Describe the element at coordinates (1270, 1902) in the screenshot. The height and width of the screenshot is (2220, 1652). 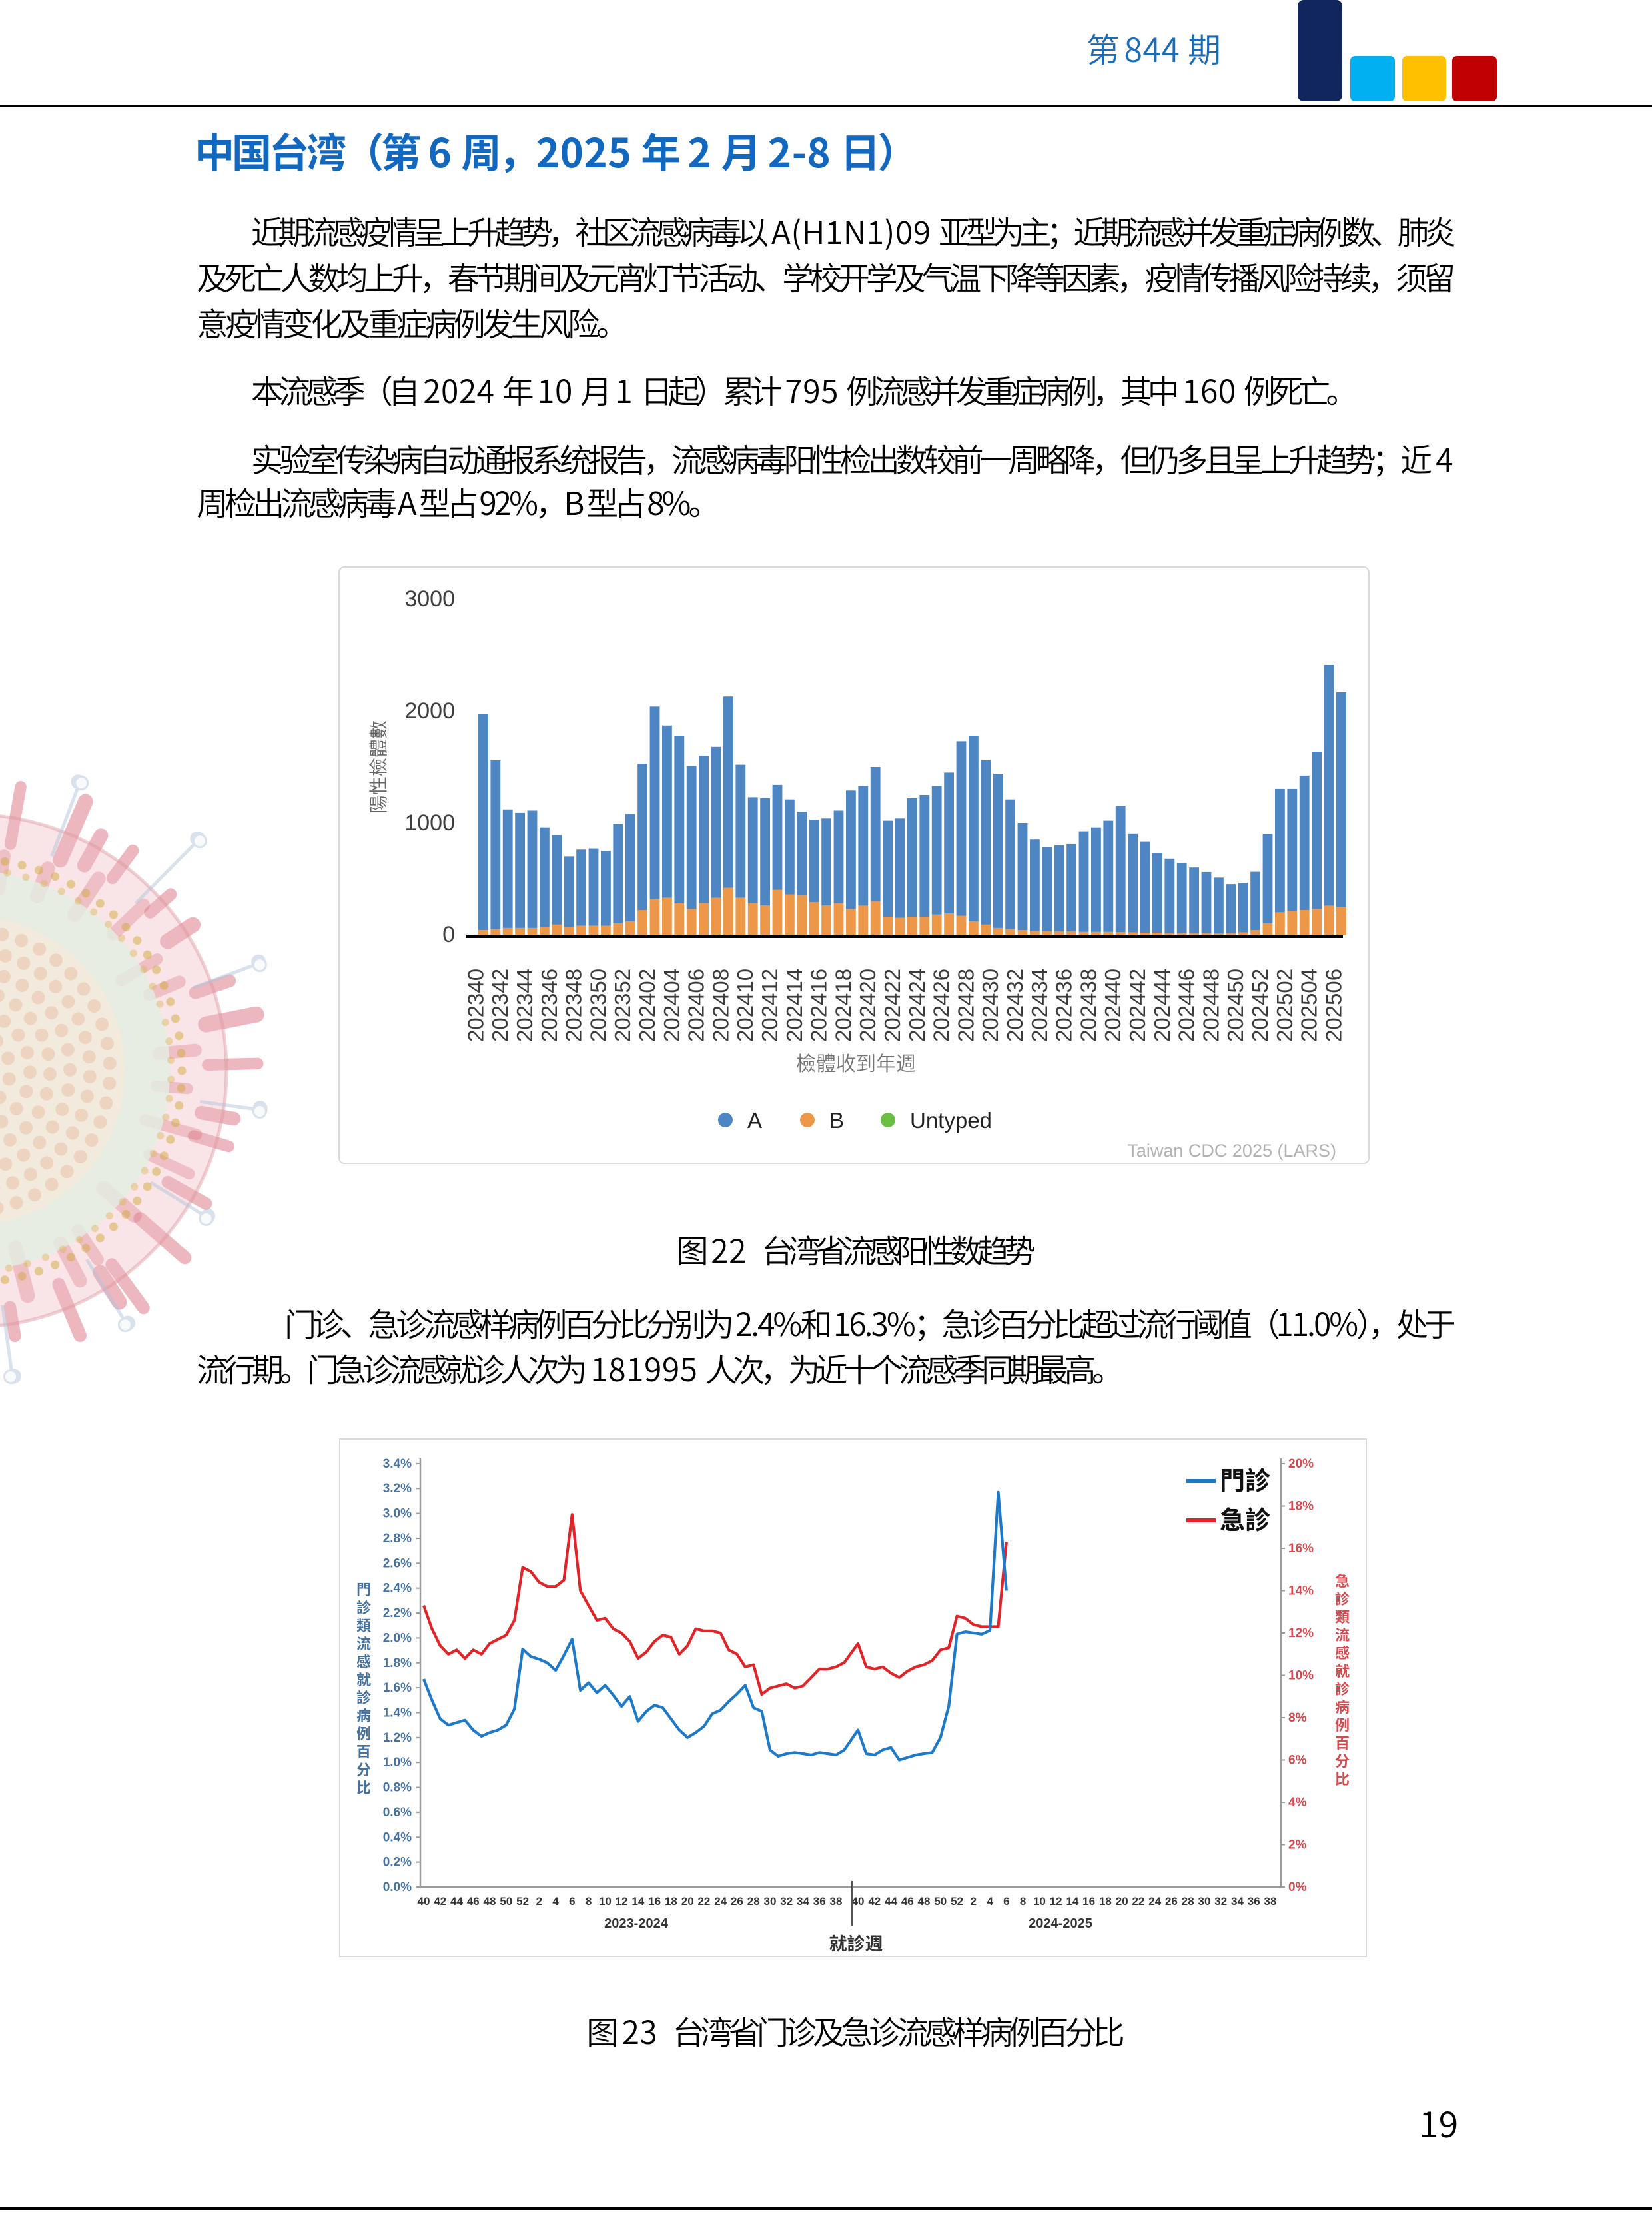
I see `svg-text: 38` at that location.